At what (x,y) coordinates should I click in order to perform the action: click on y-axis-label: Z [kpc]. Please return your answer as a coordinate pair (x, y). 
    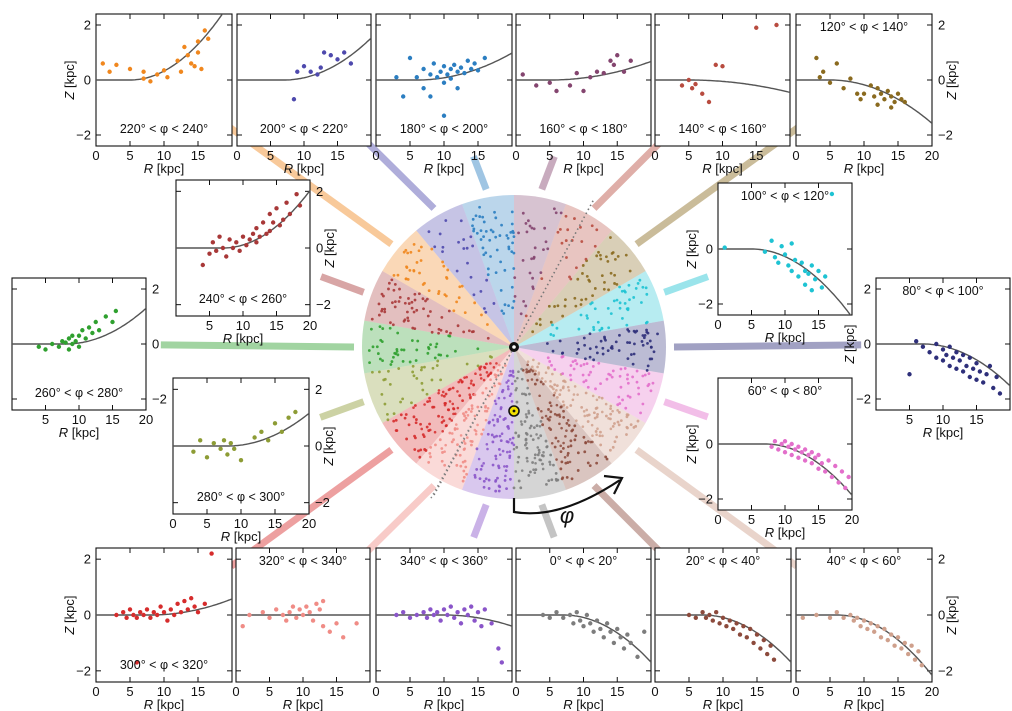
    Looking at the image, I should click on (69, 615).